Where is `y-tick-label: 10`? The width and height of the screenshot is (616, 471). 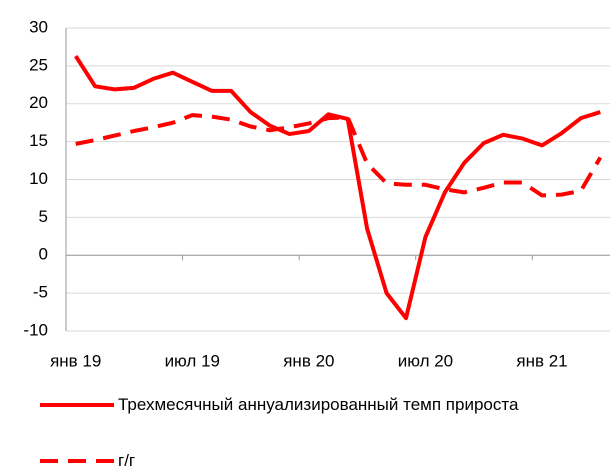 y-tick-label: 10 is located at coordinates (38, 178).